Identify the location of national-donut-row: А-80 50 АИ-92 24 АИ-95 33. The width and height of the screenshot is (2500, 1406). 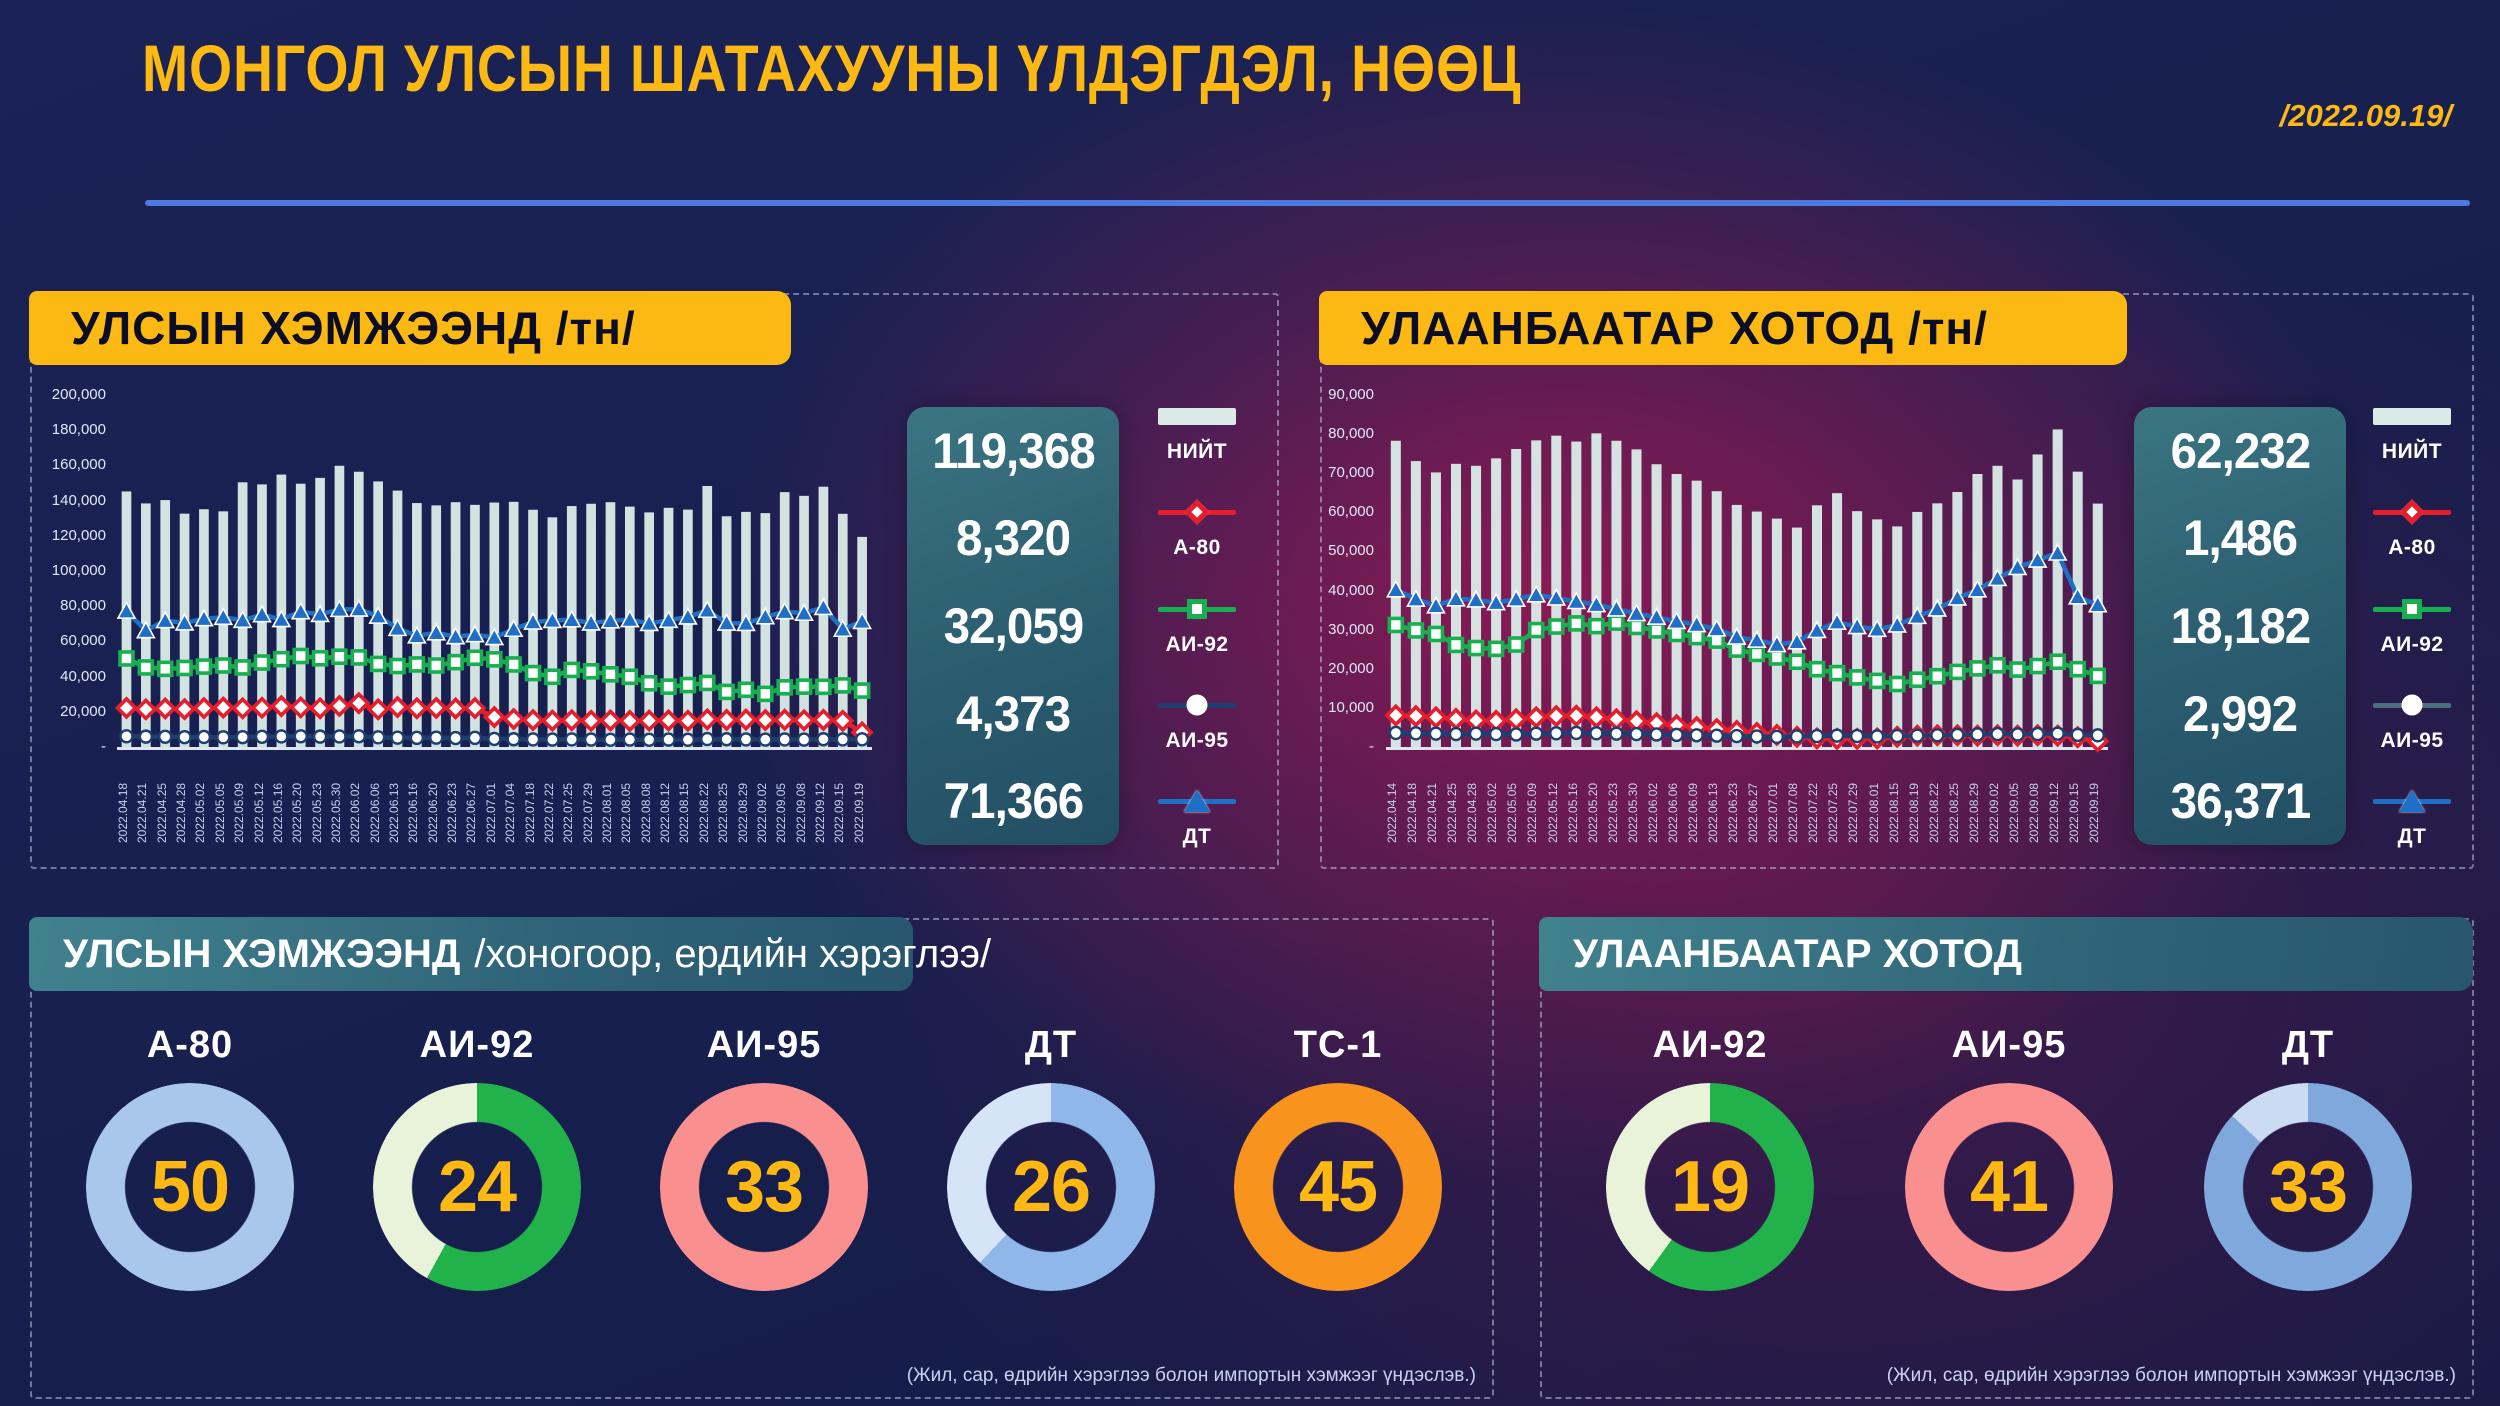
(762, 1157).